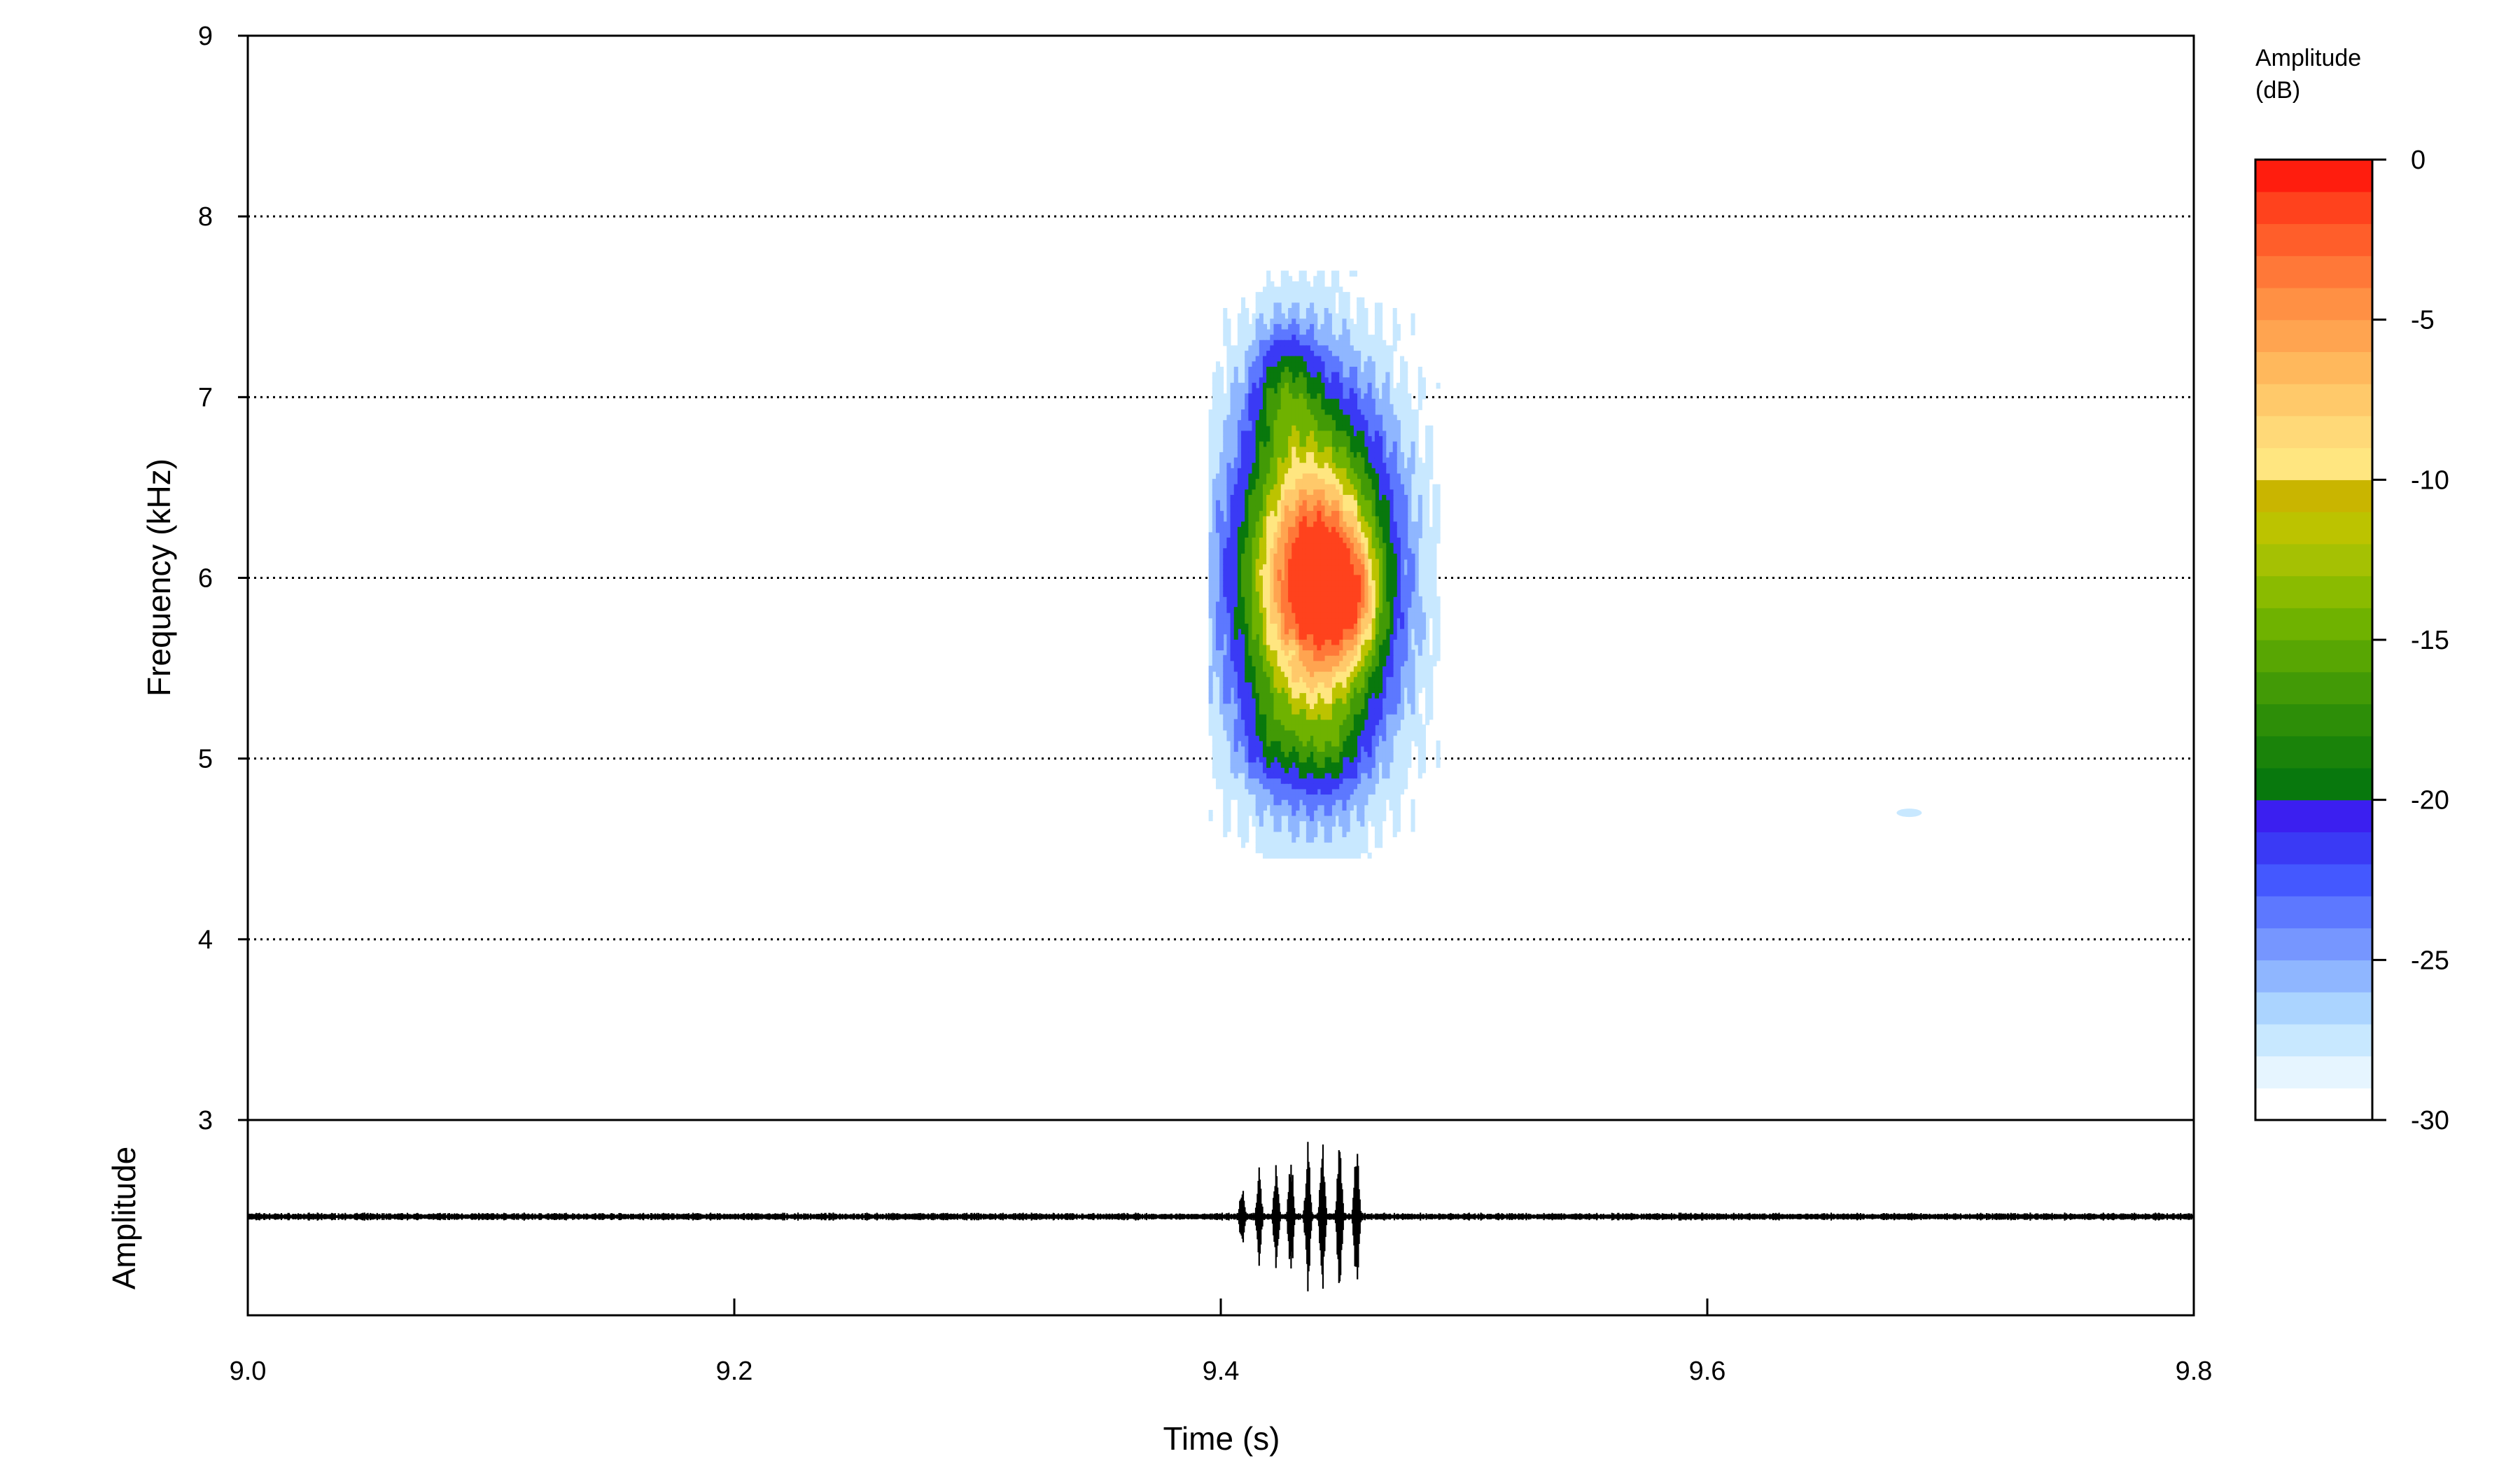 The width and height of the screenshot is (2520, 1470). What do you see at coordinates (1221, 1371) in the screenshot?
I see `x-tick-label: 9.4` at bounding box center [1221, 1371].